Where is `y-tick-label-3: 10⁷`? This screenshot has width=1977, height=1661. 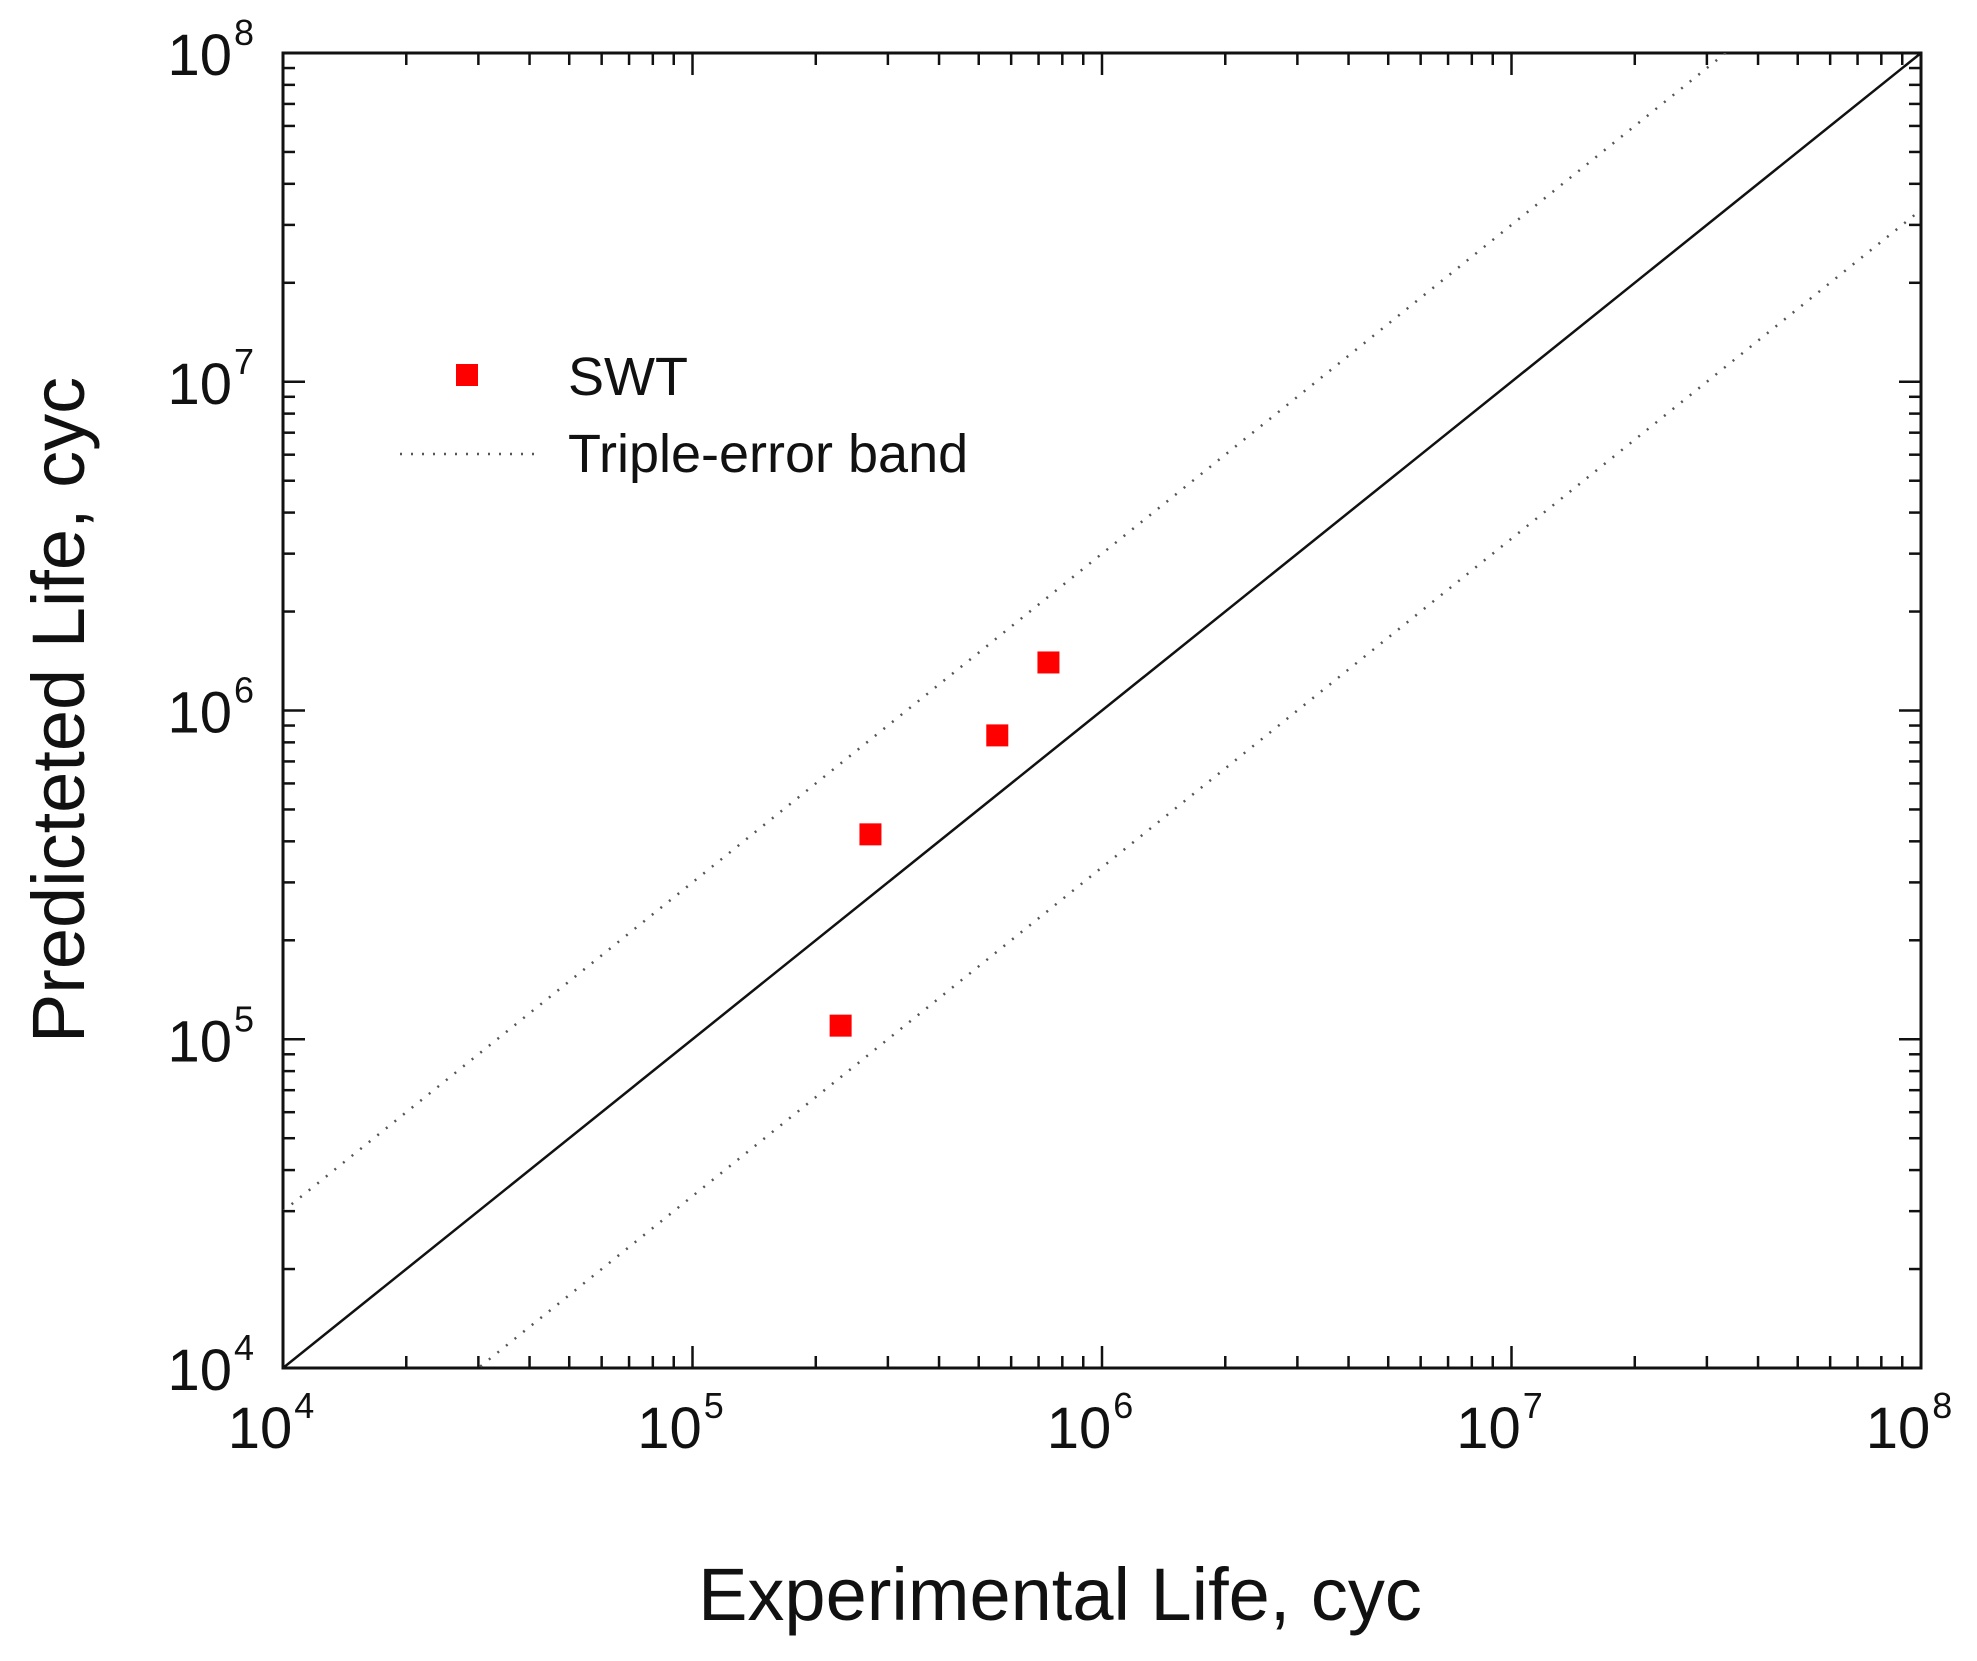
y-tick-label-3: 10⁷ is located at coordinates (210, 379).